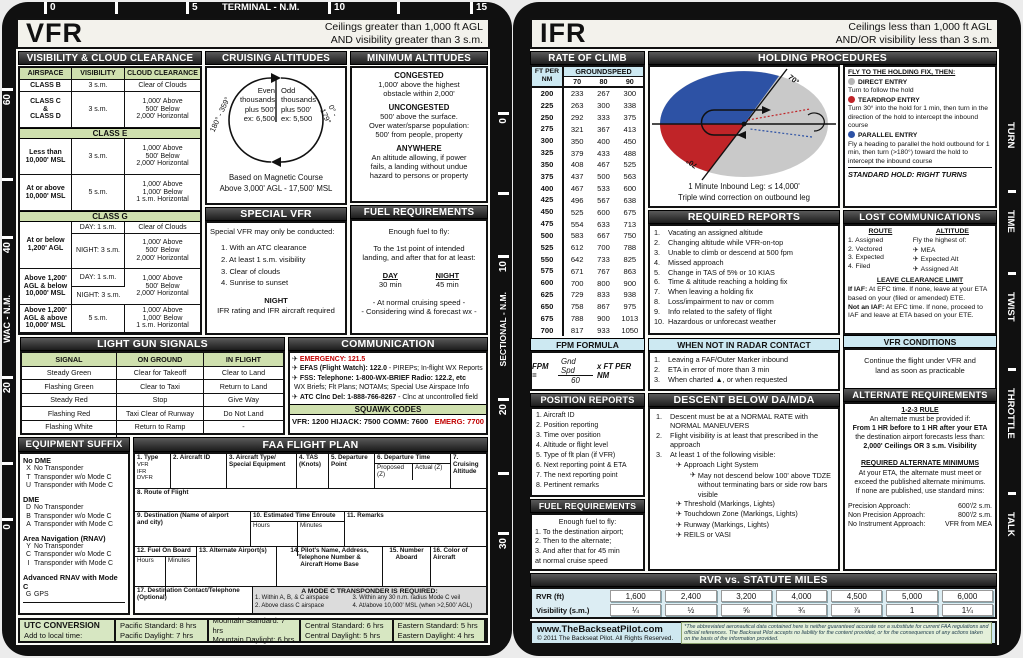 This screenshot has height=658, width=1023. Describe the element at coordinates (912, 610) in the screenshot. I see `visibility-value: 1` at that location.